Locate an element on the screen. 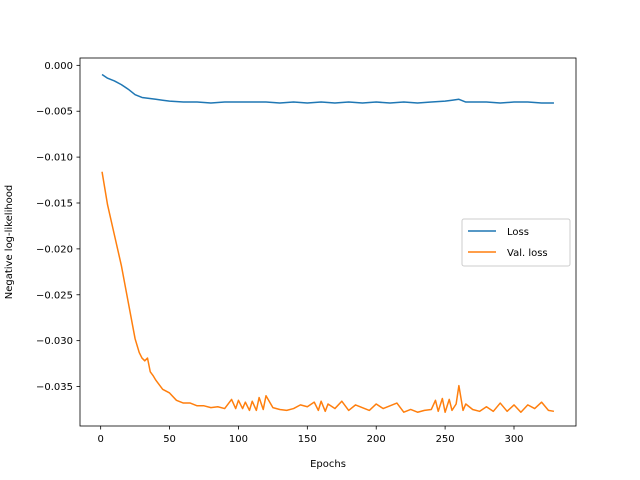 This screenshot has width=640, height=480. y-tick-label: −0.025 is located at coordinates (54, 295).